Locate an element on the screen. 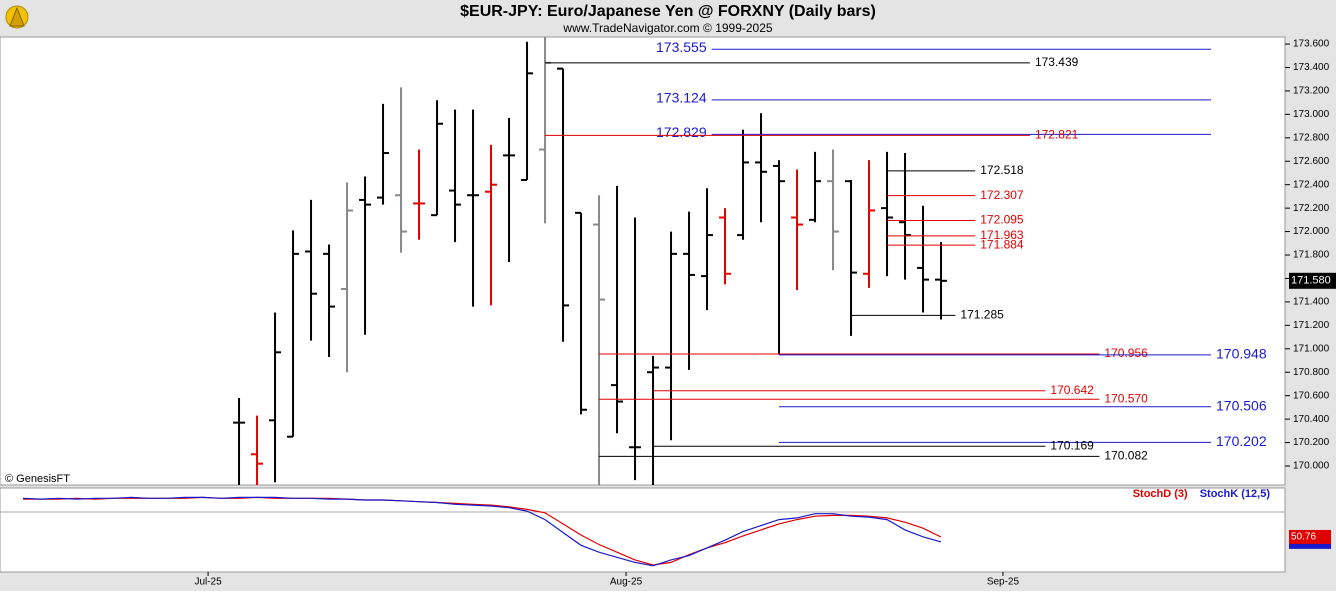 Image resolution: width=1336 pixels, height=596 pixels. stoch-line is located at coordinates (482, 531).